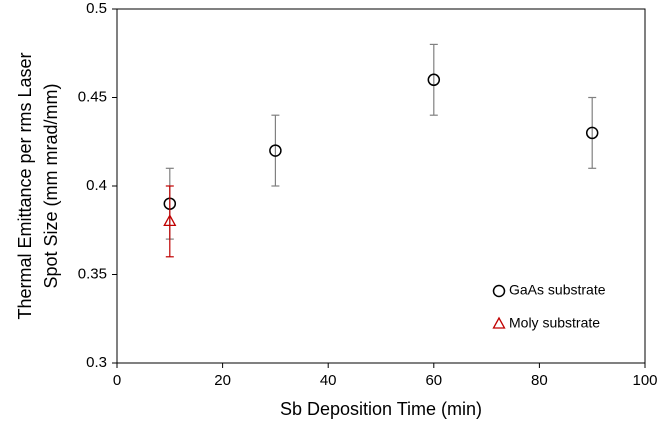  What do you see at coordinates (433, 380) in the screenshot?
I see `x-tick-label: 60` at bounding box center [433, 380].